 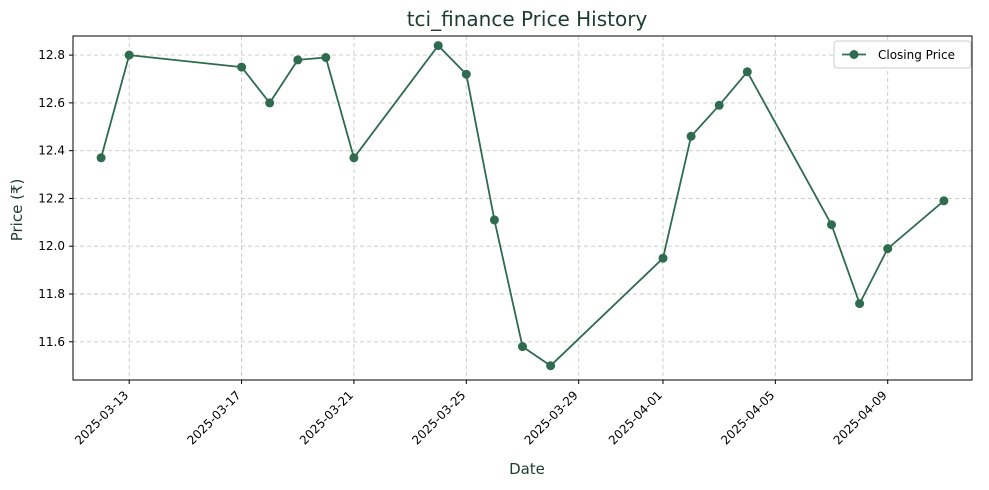 I want to click on y-tick-label: 12.2, so click(x=51, y=198).